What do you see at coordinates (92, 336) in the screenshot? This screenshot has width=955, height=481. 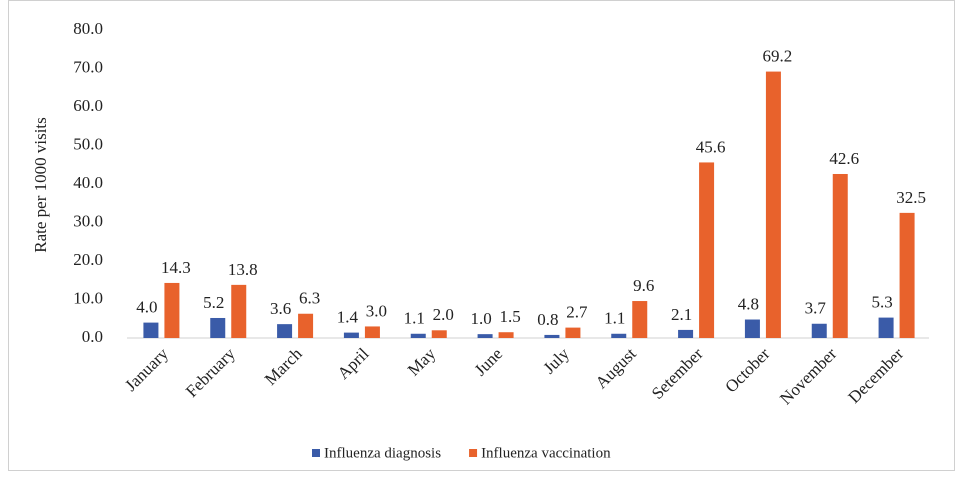 I see `y-tick-label: 0.0` at bounding box center [92, 336].